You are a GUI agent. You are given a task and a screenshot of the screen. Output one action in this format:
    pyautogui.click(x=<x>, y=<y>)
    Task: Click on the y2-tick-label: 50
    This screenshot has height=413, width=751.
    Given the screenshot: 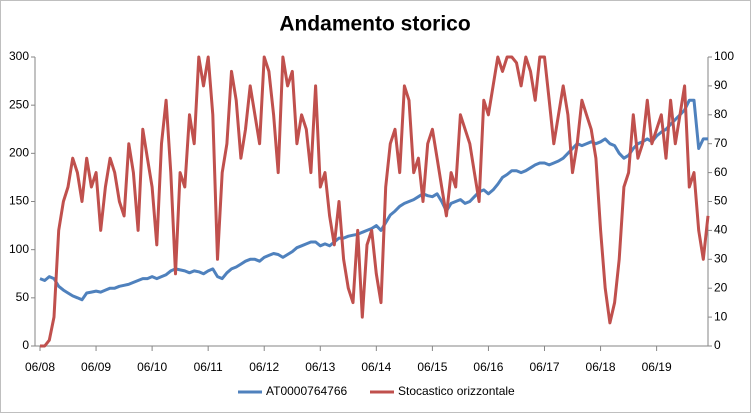 What is the action you would take?
    pyautogui.click(x=721, y=201)
    